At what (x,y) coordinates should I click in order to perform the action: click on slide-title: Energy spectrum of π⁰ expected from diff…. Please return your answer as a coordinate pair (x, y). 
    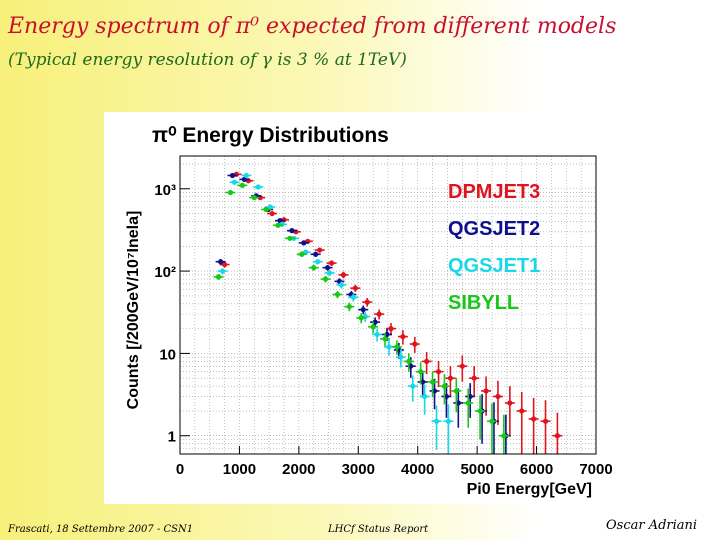
    Looking at the image, I should click on (312, 26).